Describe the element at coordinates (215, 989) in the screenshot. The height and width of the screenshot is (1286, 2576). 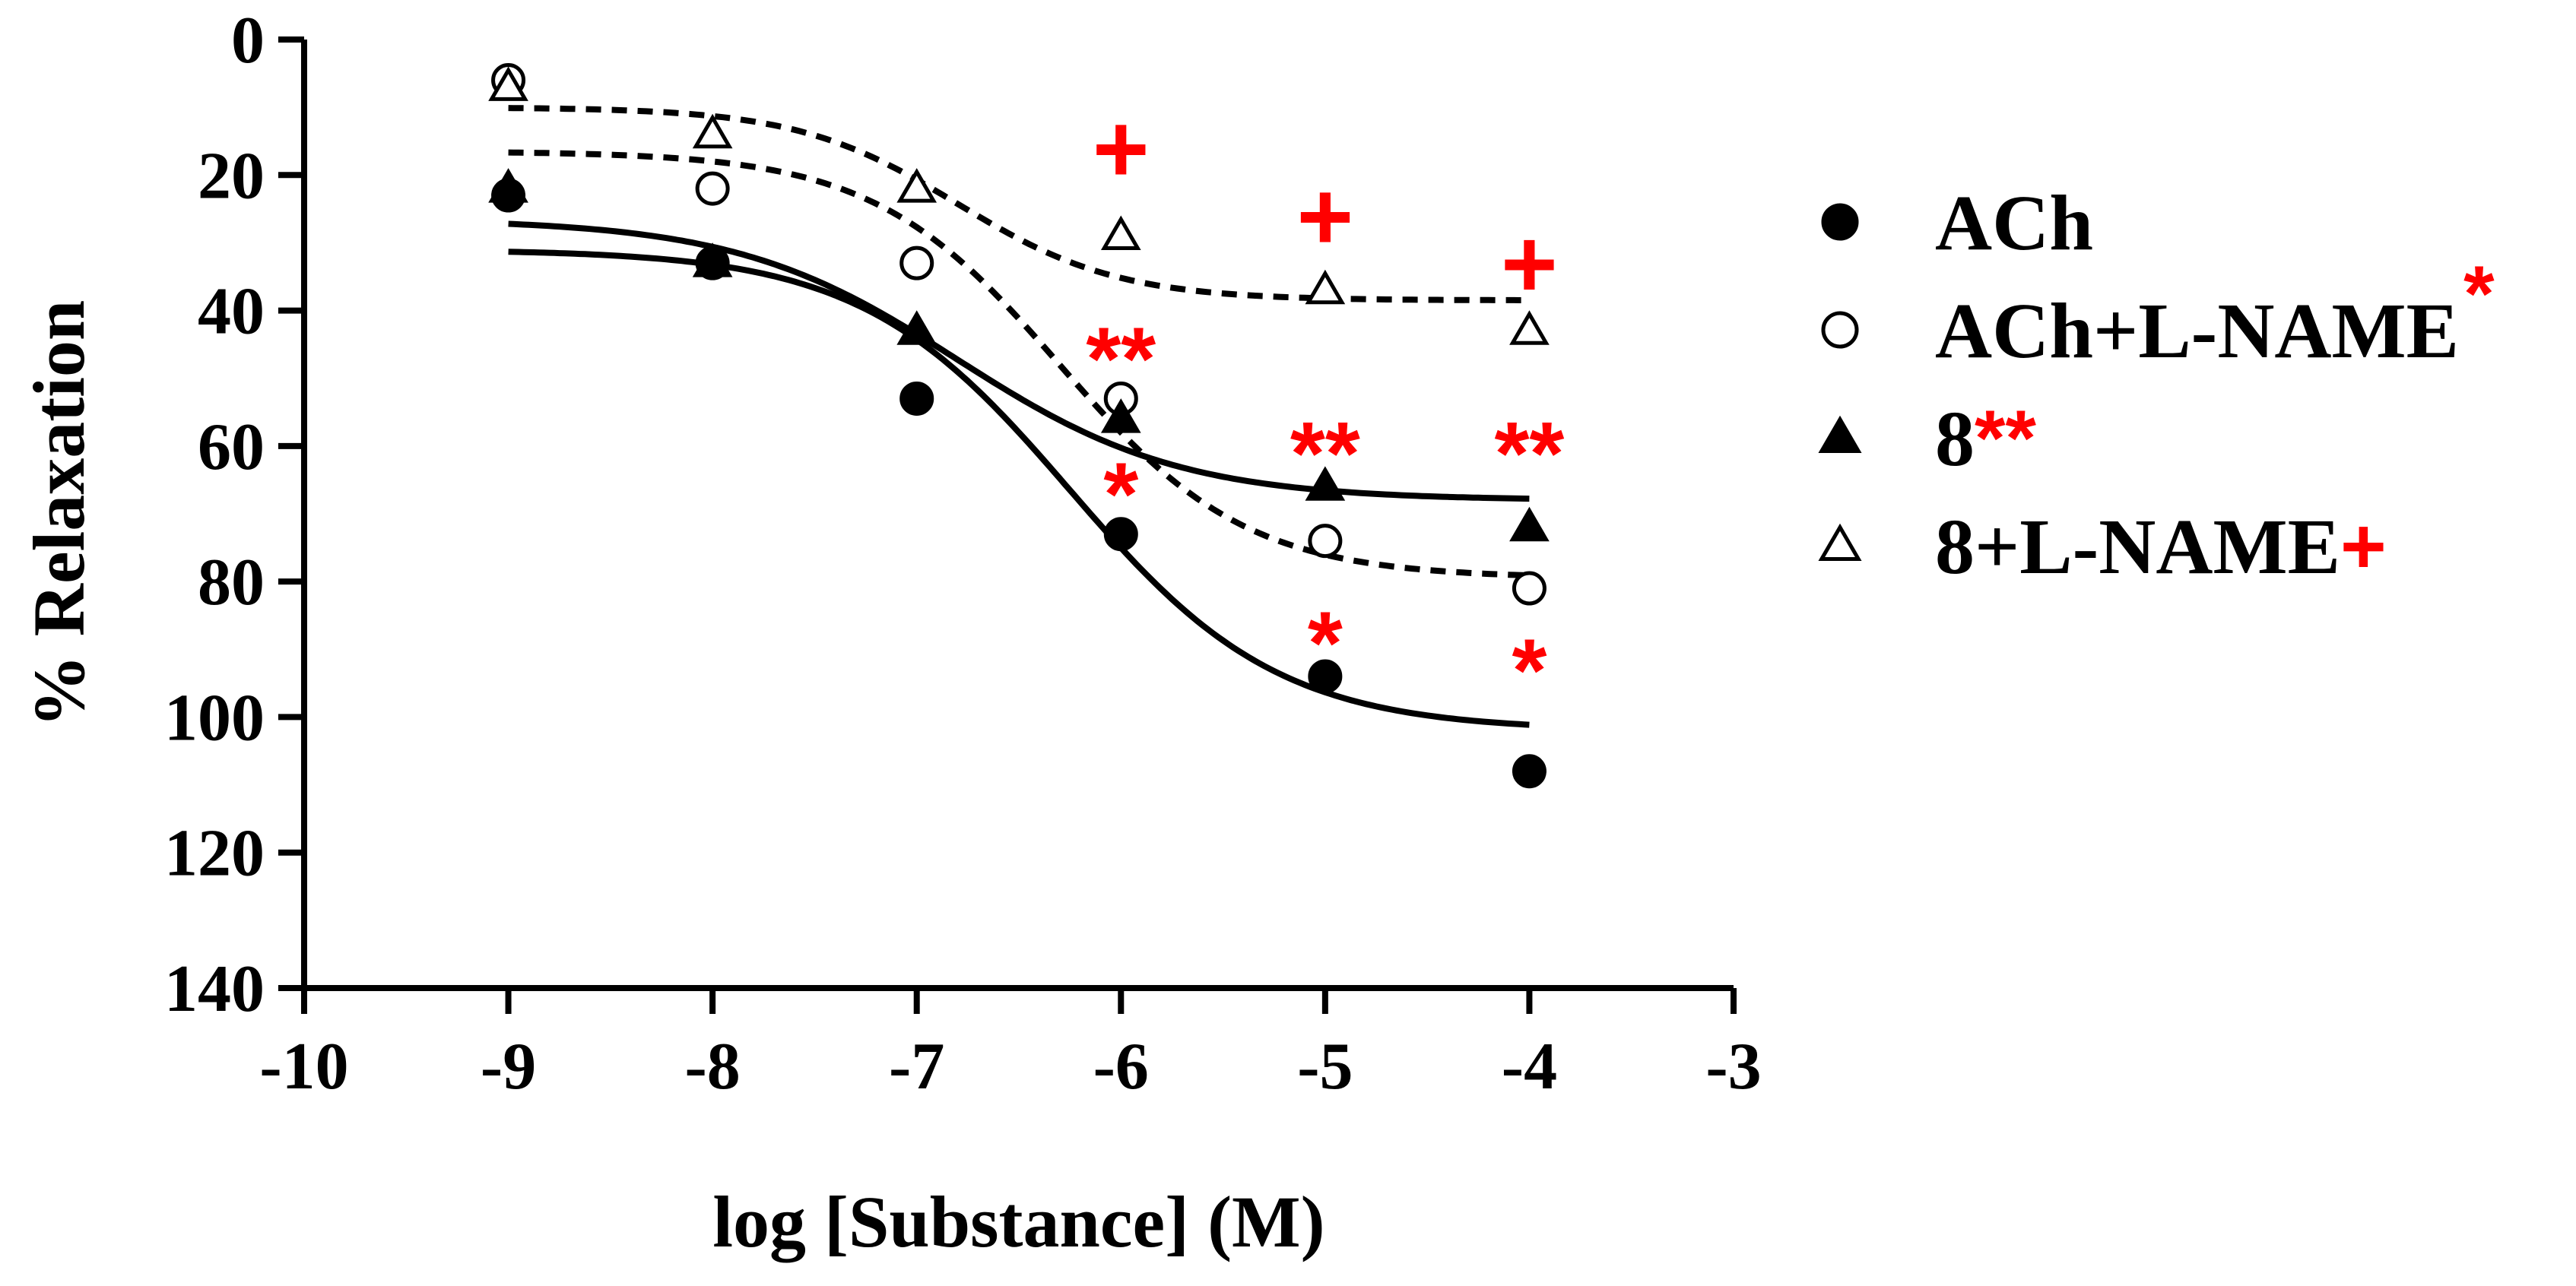
I see `y-tick-label: 140` at that location.